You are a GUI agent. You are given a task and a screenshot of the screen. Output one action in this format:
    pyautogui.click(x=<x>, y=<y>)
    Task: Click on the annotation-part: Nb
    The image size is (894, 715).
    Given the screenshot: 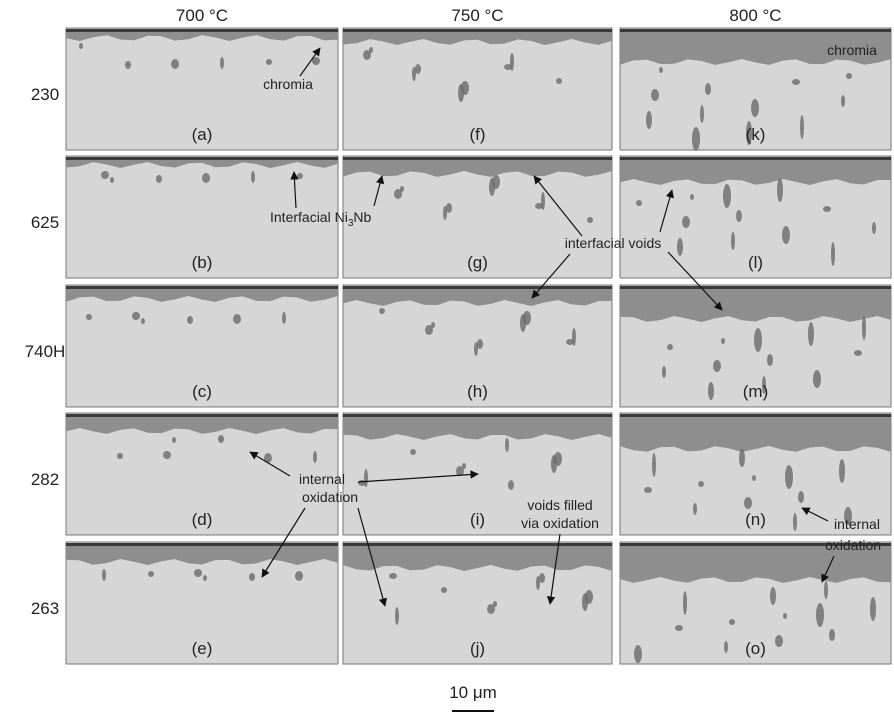 What is the action you would take?
    pyautogui.click(x=362, y=217)
    